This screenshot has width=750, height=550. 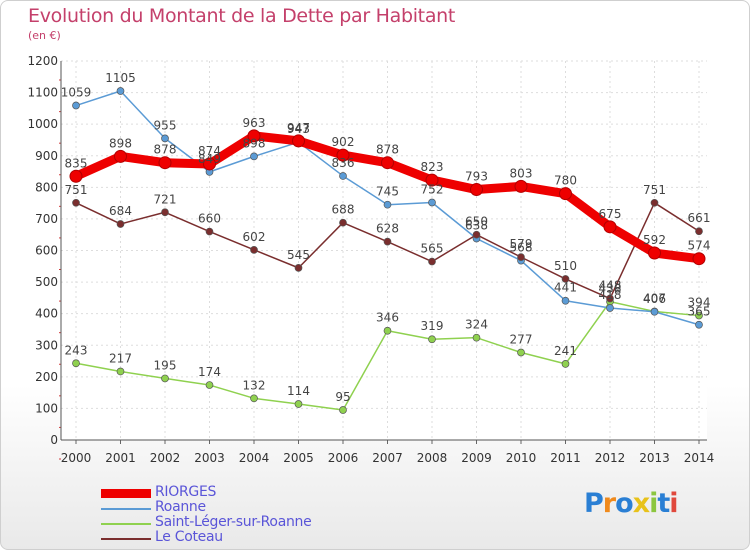 What do you see at coordinates (387, 458) in the screenshot?
I see `x-tick-label: 2007` at bounding box center [387, 458].